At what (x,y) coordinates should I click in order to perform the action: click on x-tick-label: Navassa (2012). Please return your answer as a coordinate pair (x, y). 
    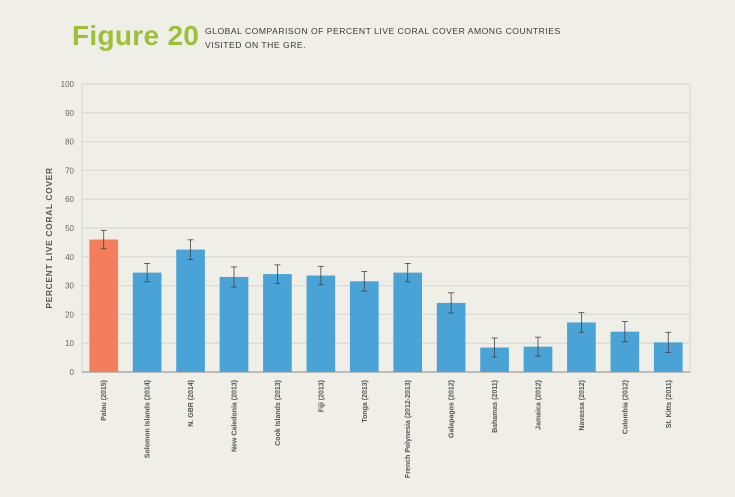
    Looking at the image, I should click on (582, 405).